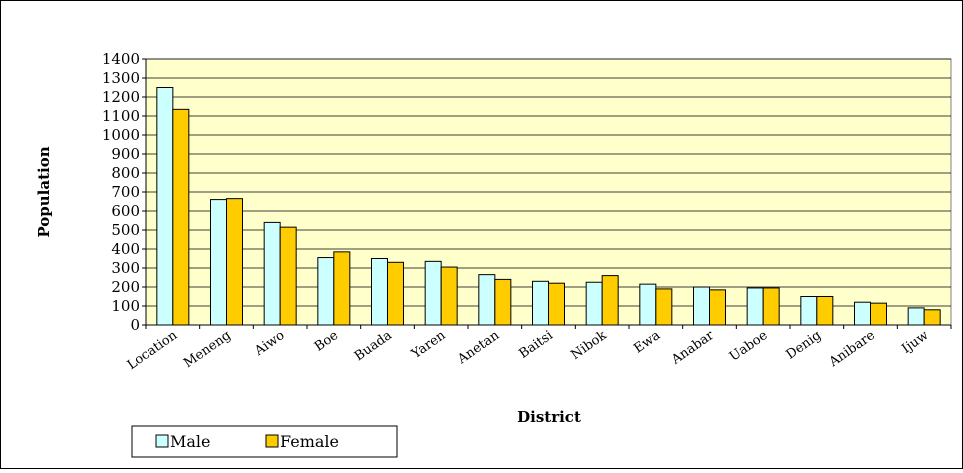  I want to click on x-tick-label: Ijuw, so click(915, 342).